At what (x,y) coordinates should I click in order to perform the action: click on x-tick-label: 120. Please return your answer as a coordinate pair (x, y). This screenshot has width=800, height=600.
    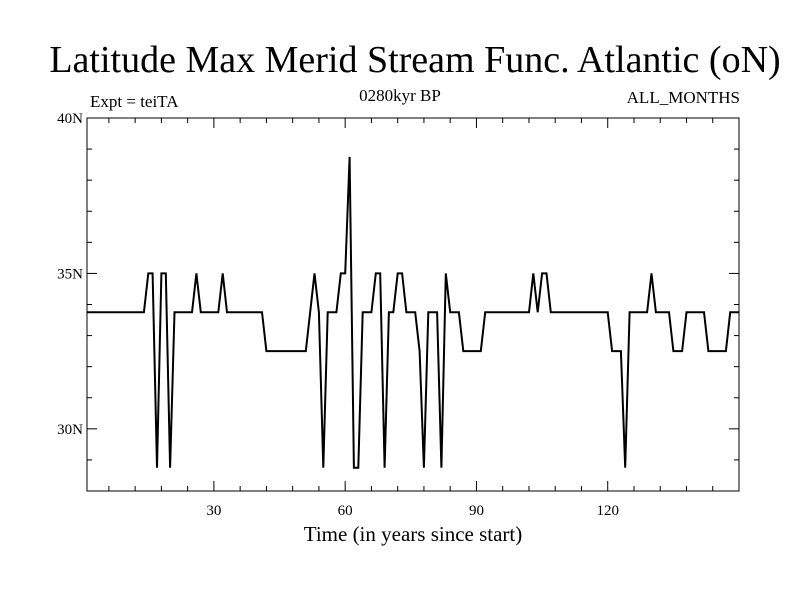
    Looking at the image, I should click on (607, 511).